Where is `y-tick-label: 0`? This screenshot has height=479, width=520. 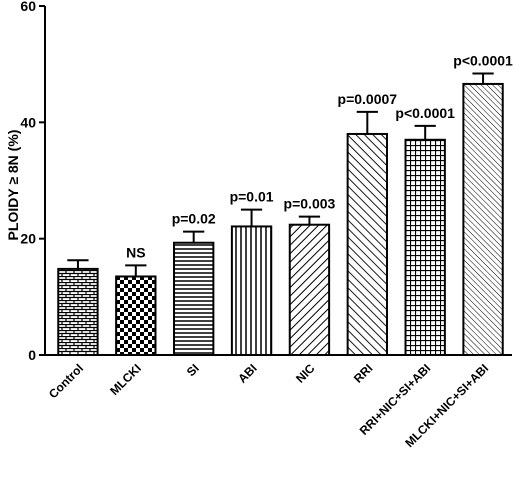 y-tick-label: 0 is located at coordinates (32, 355).